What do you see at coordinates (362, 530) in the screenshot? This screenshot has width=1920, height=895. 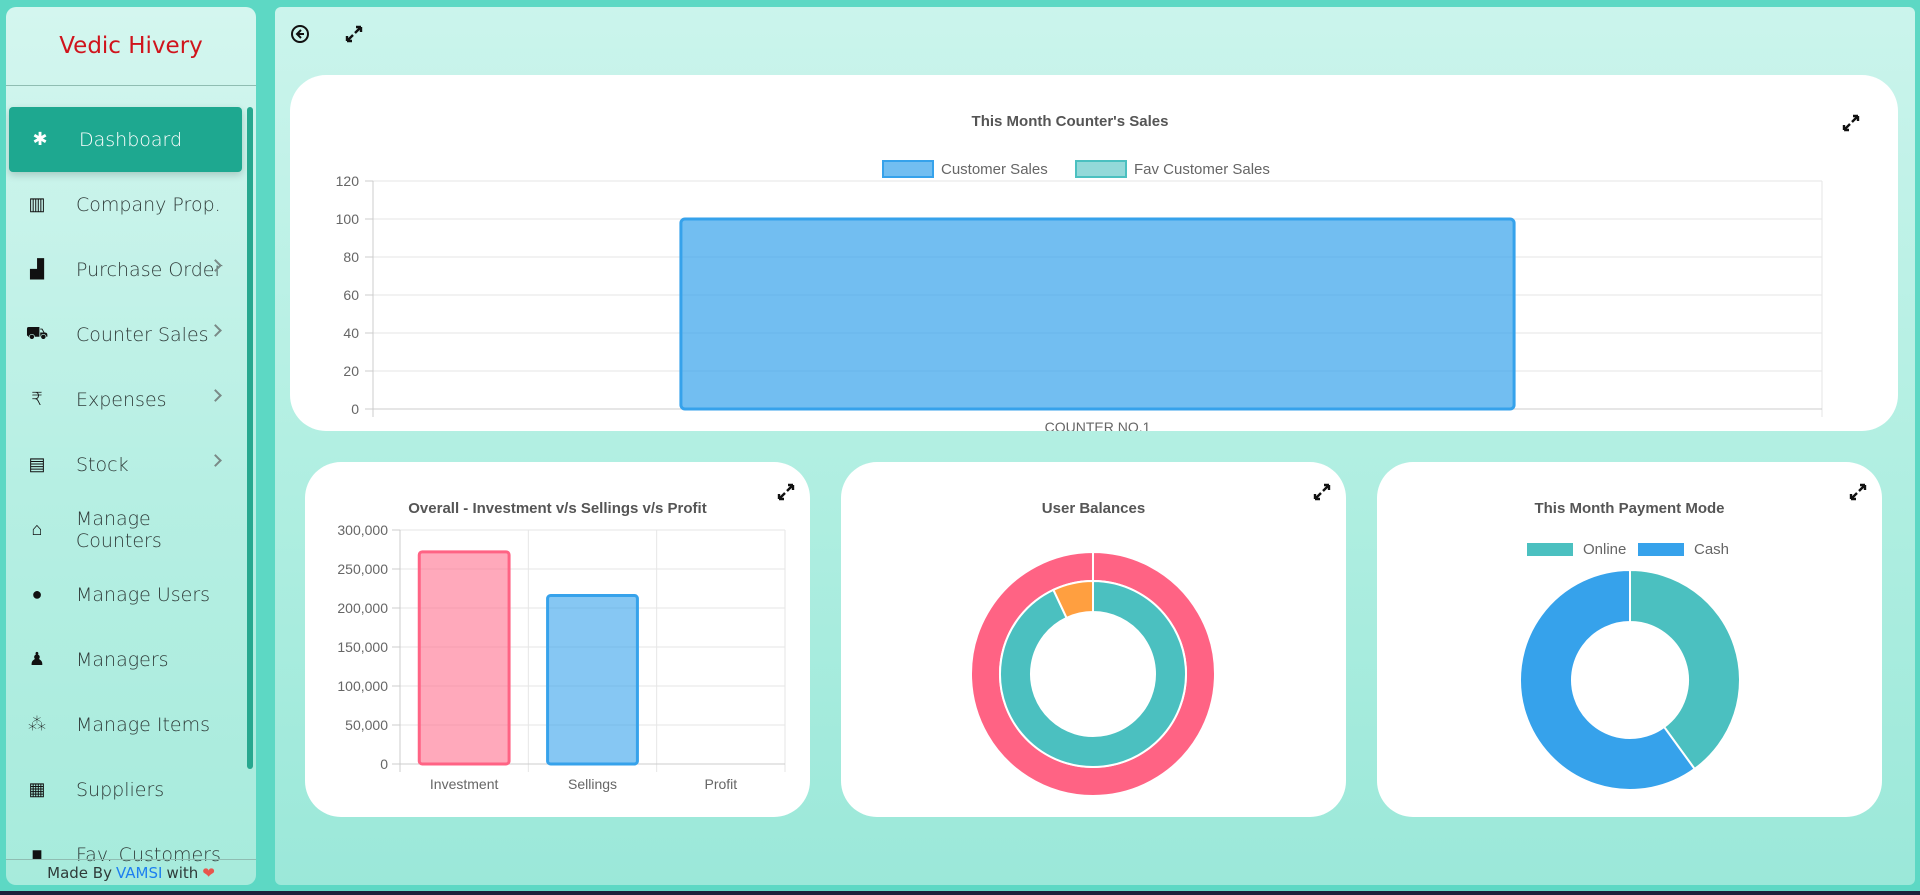 I see `y-tick-label: 300,000` at bounding box center [362, 530].